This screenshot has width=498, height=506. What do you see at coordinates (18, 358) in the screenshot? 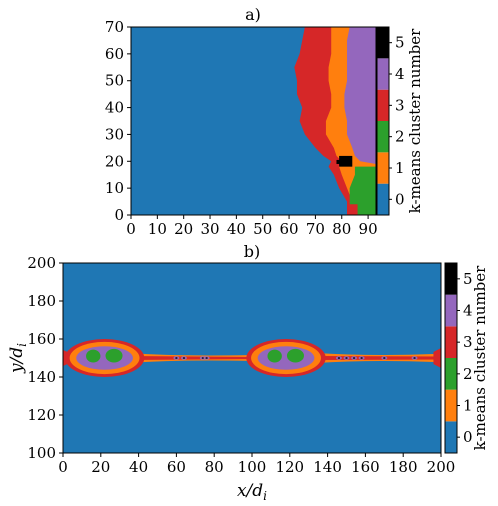
I see `panel-b-y-axis-label: y/di` at bounding box center [18, 358].